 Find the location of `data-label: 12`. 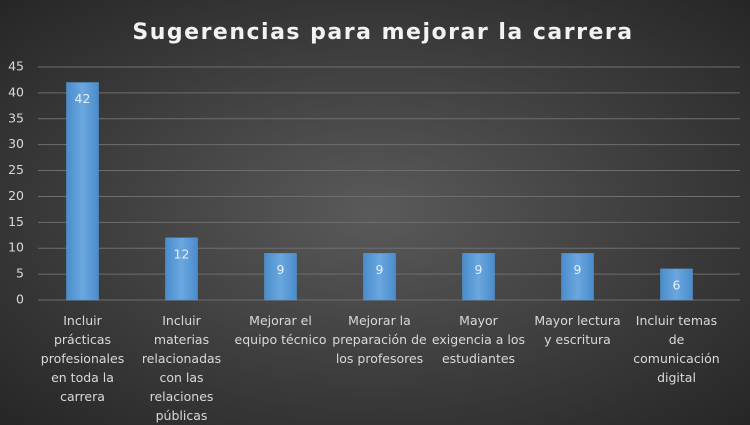

data-label: 12 is located at coordinates (182, 253).